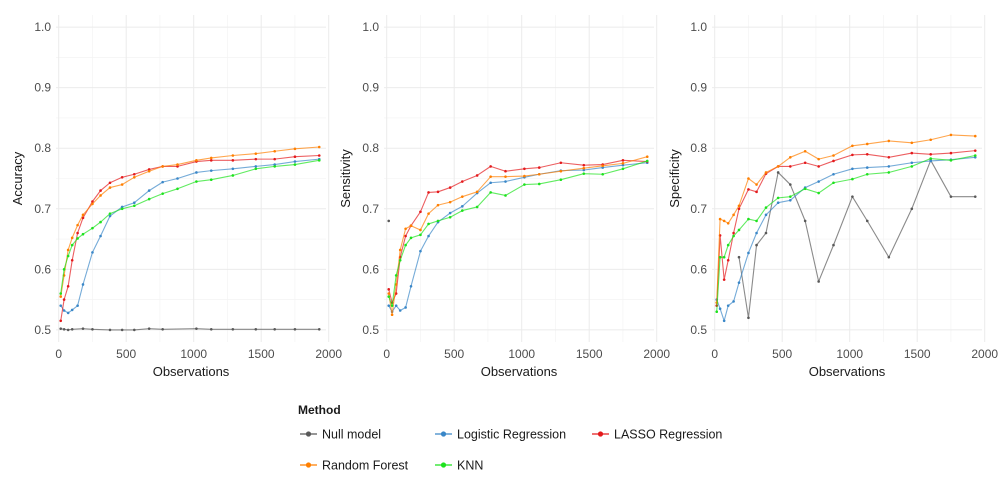 The image size is (1000, 500). I want to click on y-tick-label: 0.8, so click(42, 148).